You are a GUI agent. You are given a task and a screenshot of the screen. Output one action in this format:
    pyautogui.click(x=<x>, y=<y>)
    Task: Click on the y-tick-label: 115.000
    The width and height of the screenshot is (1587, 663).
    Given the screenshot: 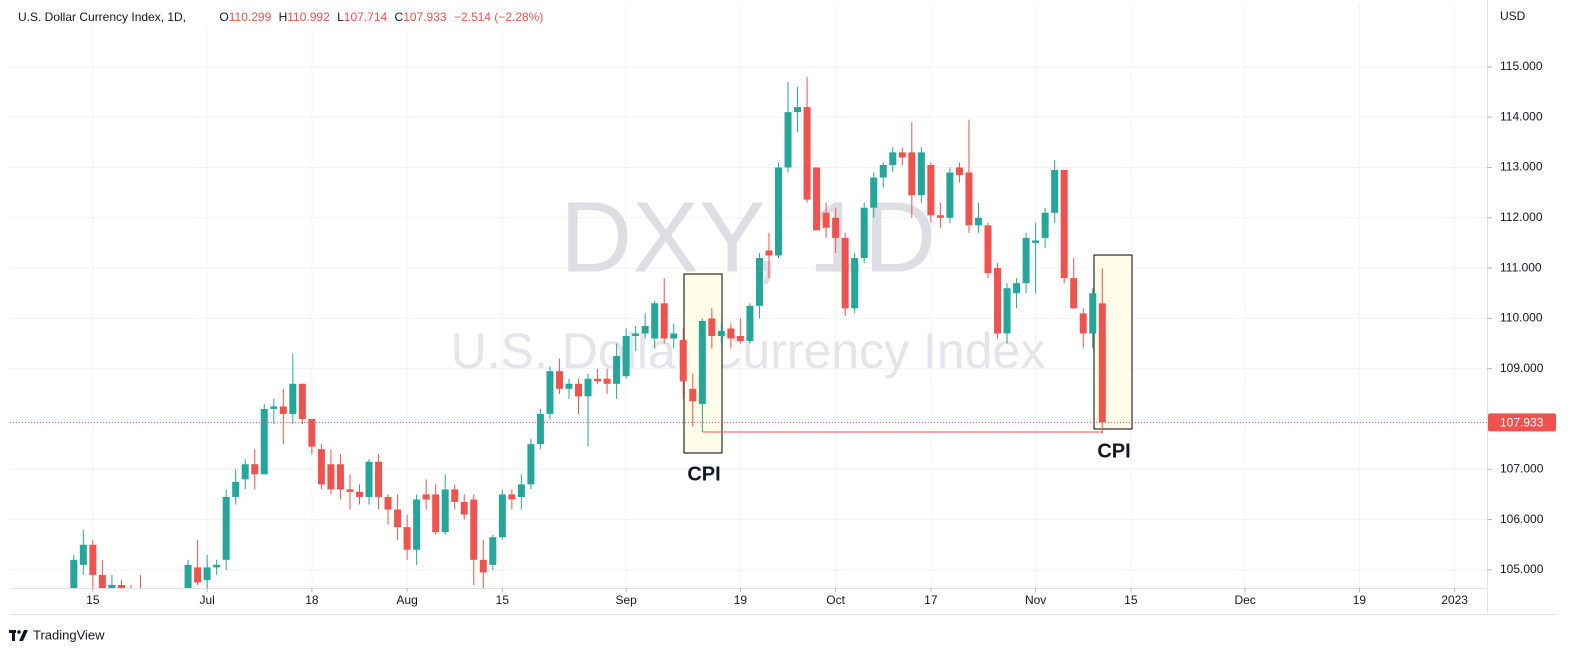 What is the action you would take?
    pyautogui.click(x=1521, y=66)
    